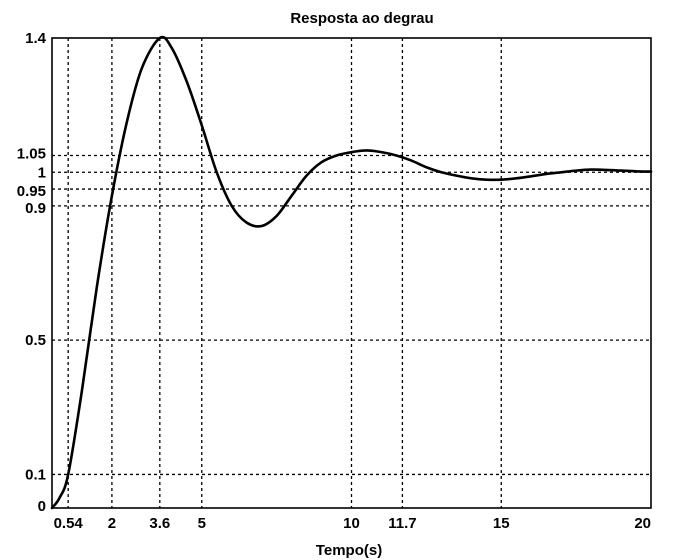 The image size is (673, 560). What do you see at coordinates (361, 18) in the screenshot?
I see `chart-title: Resposta ao degrau` at bounding box center [361, 18].